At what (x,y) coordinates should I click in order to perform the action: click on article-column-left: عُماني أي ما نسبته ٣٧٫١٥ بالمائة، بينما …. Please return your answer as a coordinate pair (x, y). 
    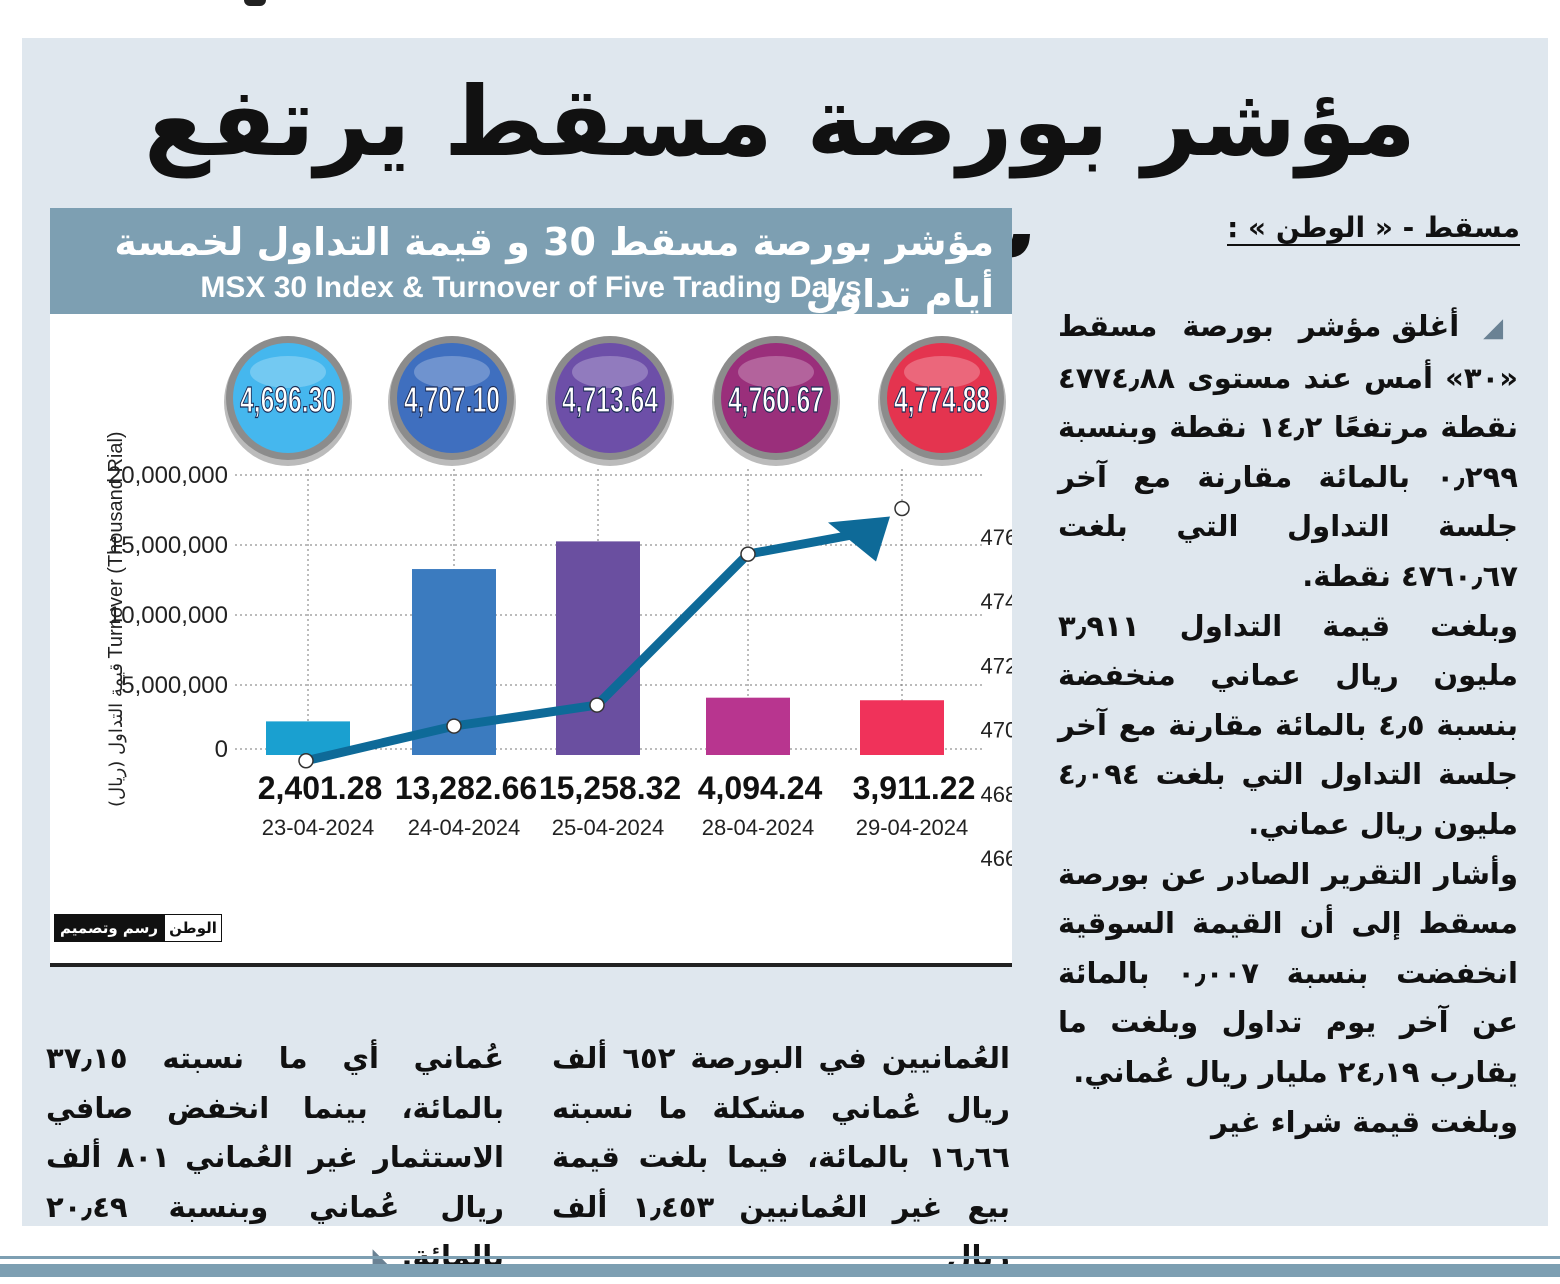
    Looking at the image, I should click on (275, 1139).